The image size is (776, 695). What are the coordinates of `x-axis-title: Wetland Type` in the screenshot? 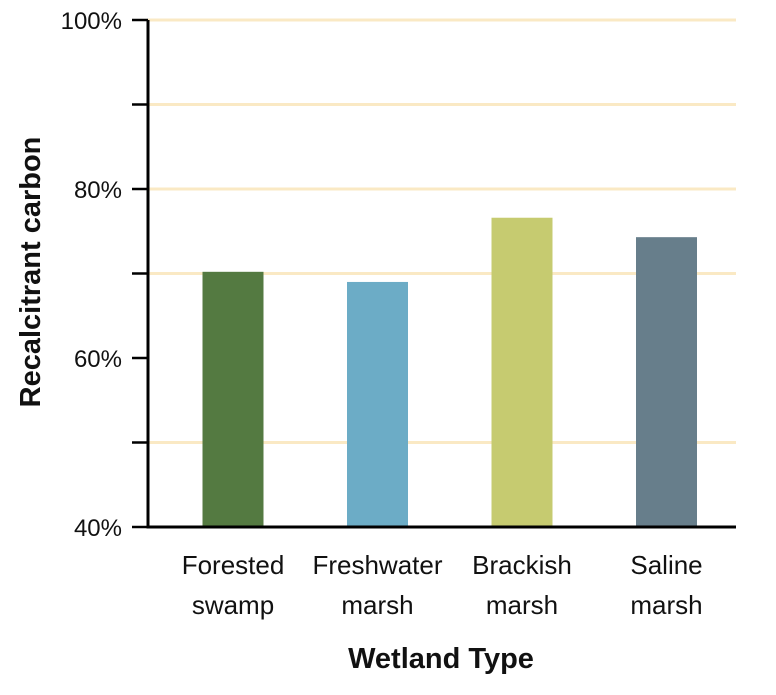 It's located at (441, 659).